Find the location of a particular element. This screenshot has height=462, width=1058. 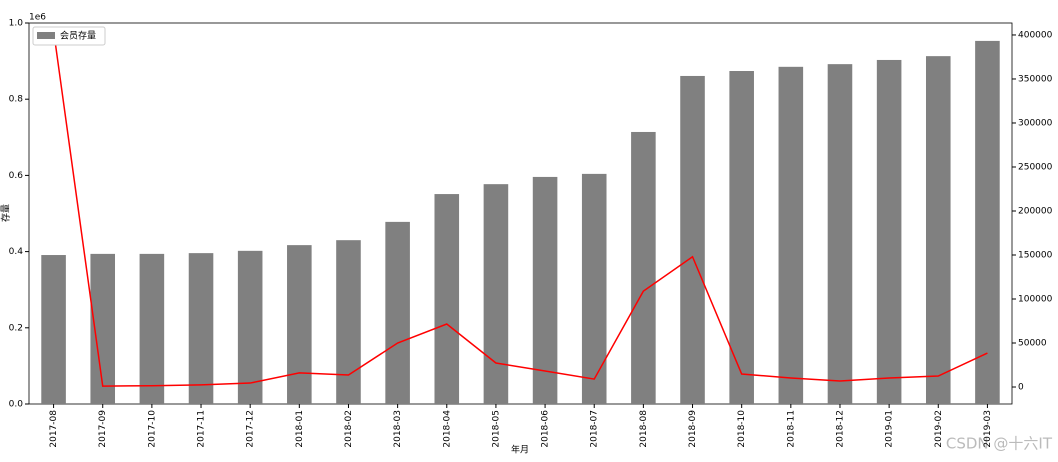

x-axis-label: 年月 is located at coordinates (520, 450).